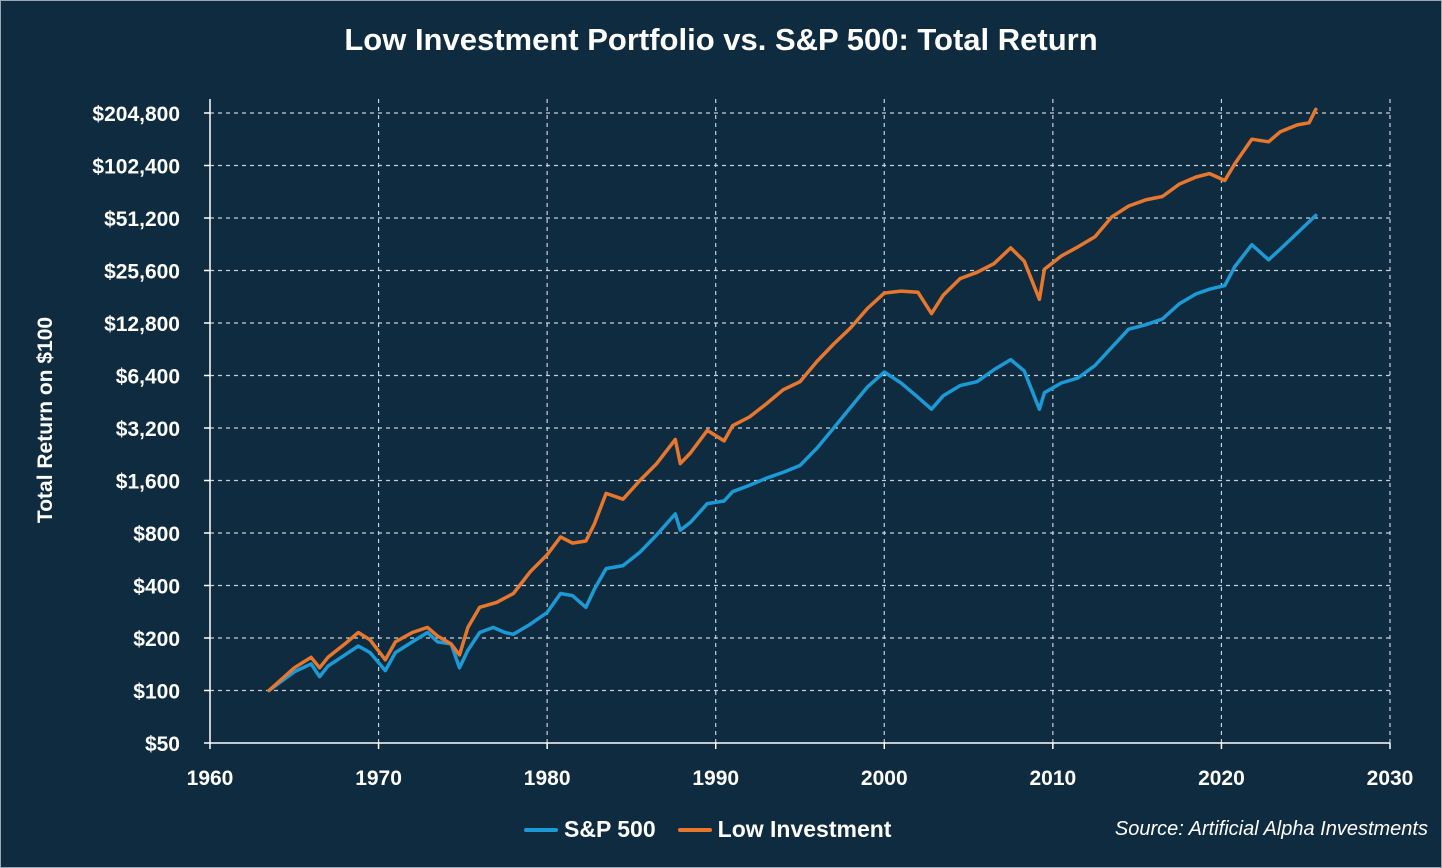 Image resolution: width=1442 pixels, height=868 pixels. Describe the element at coordinates (210, 778) in the screenshot. I see `x-tick-label: 1960` at that location.